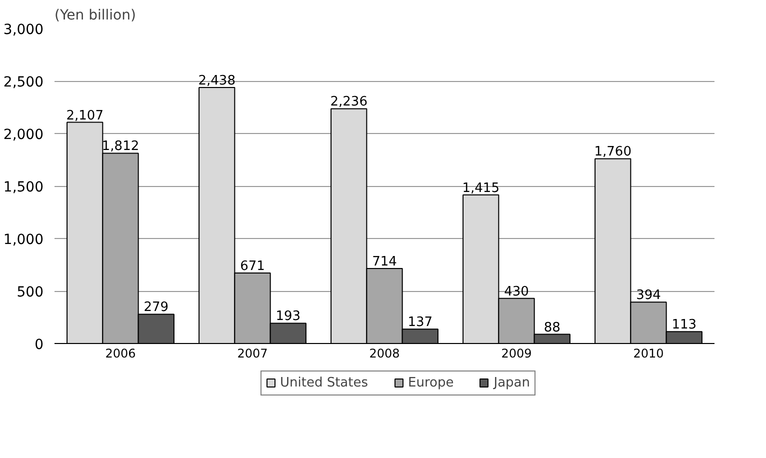 Image resolution: width=766 pixels, height=458 pixels. Describe the element at coordinates (252, 266) in the screenshot. I see `data-label: 671` at that location.